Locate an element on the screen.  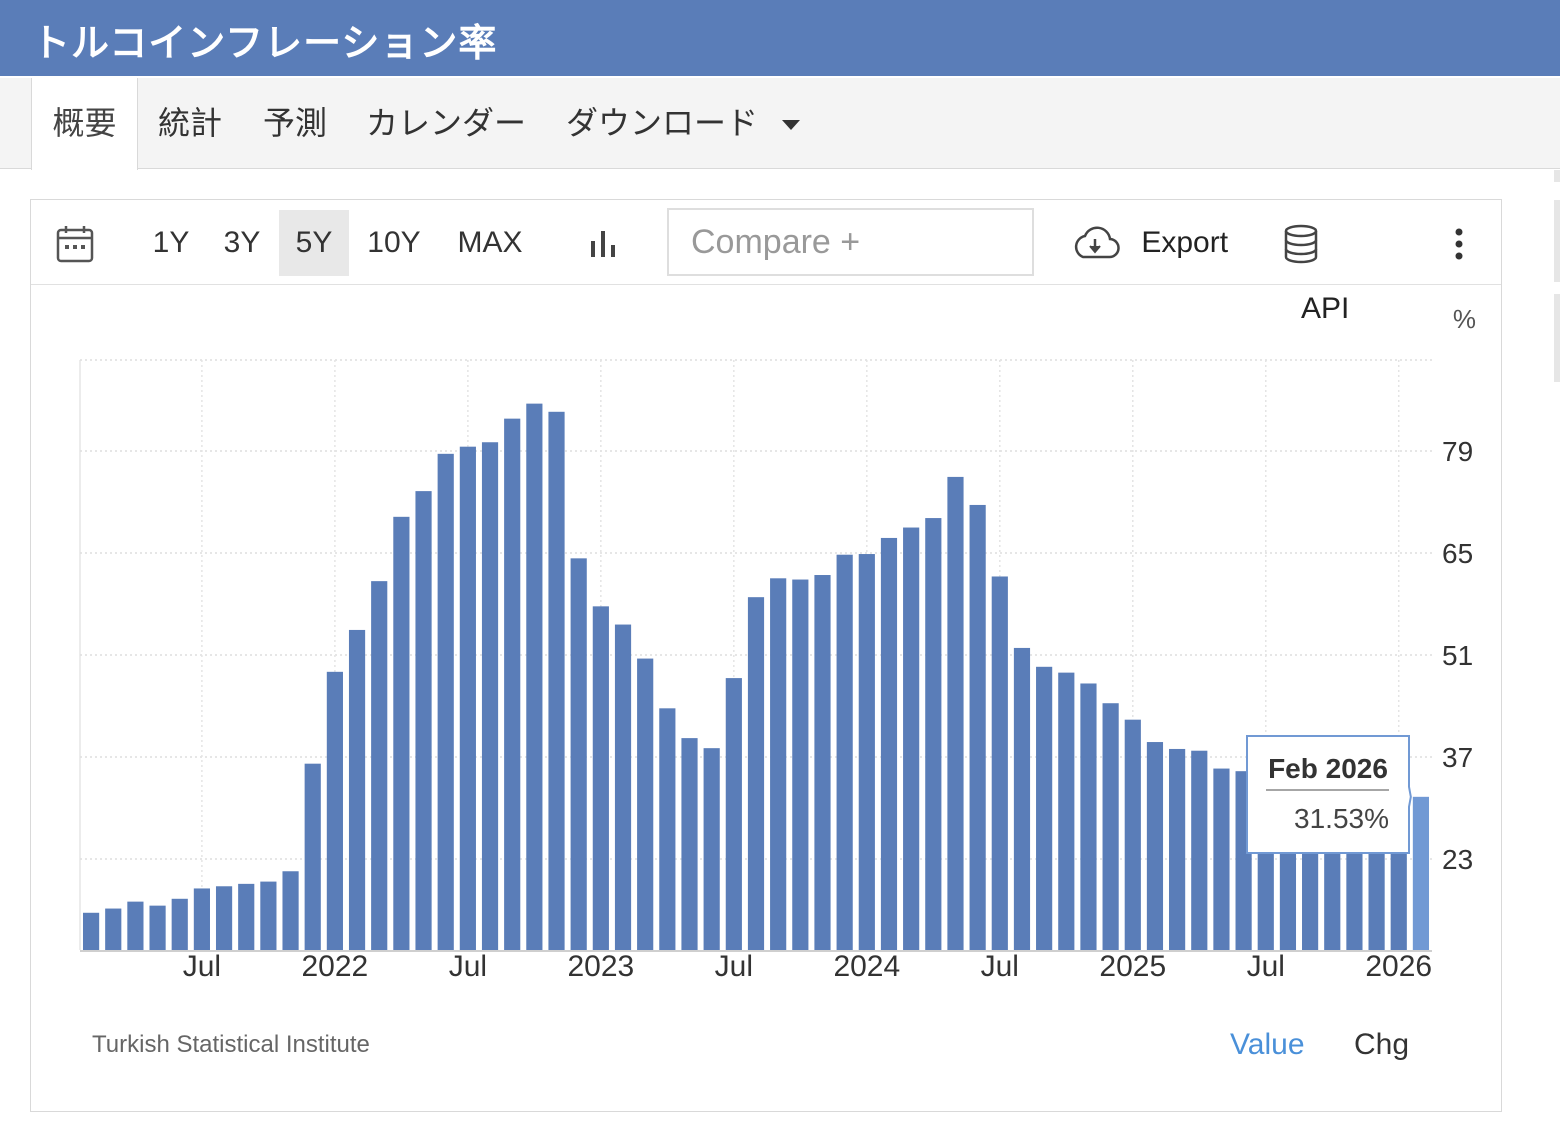
more-options-button is located at coordinates (1459, 243).